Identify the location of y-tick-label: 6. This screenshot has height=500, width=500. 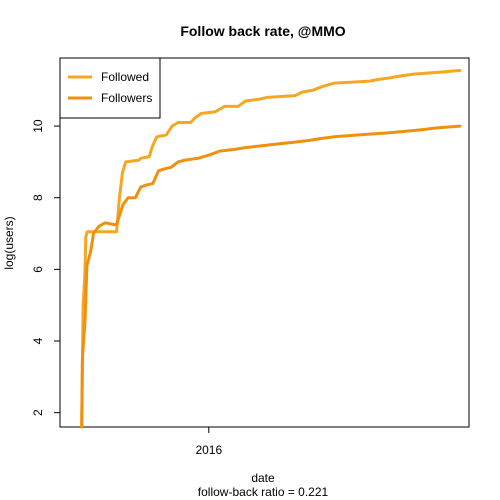
(38, 269).